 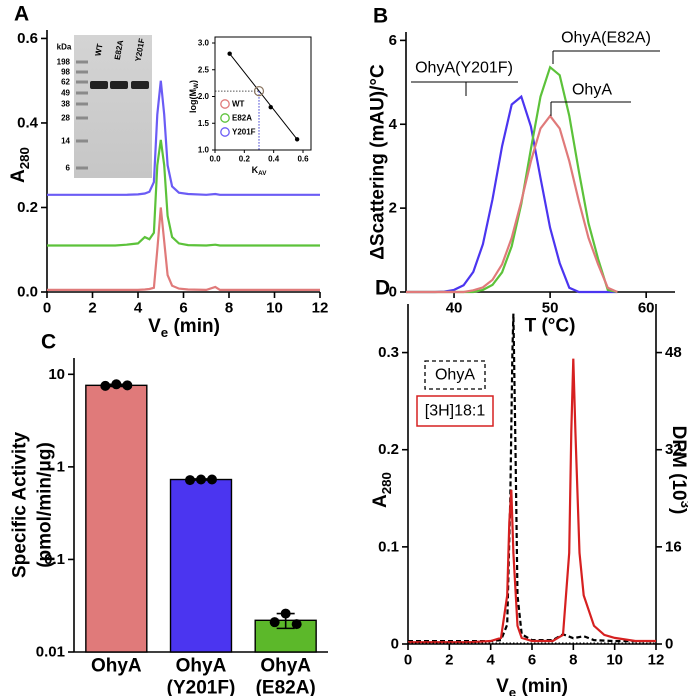 I want to click on gel-unit: kDa, so click(x=64, y=47).